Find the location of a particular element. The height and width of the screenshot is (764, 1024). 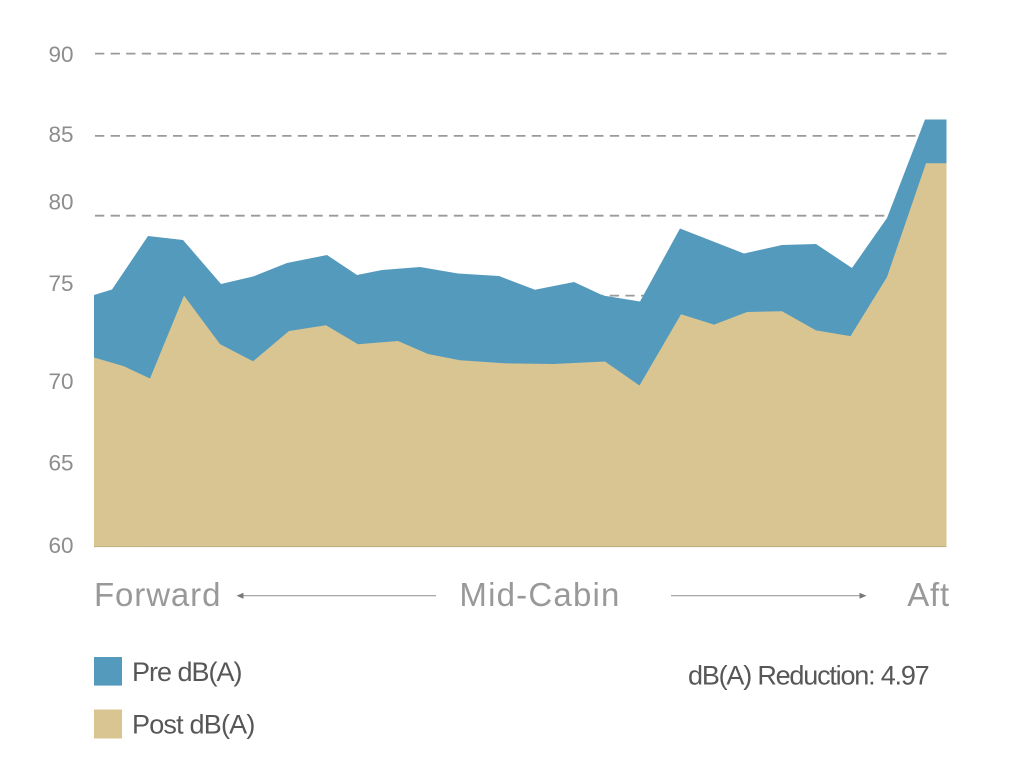

svg-text: Post dB(A) is located at coordinates (193, 725).